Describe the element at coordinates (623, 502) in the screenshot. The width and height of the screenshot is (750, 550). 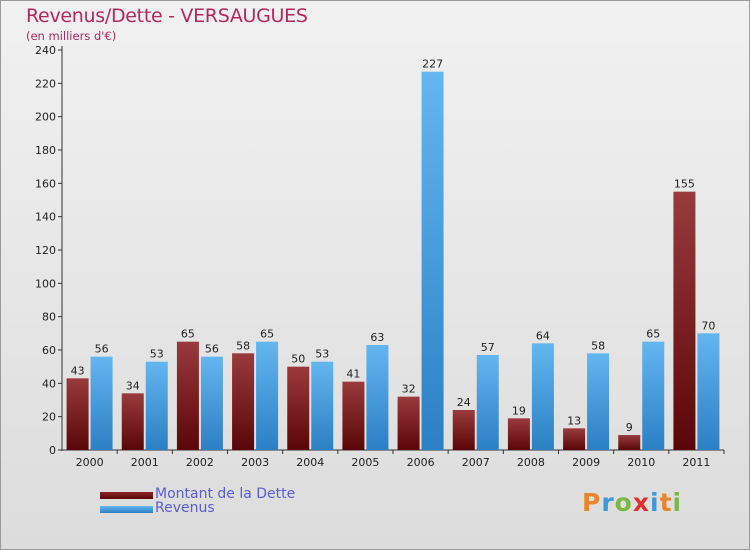
I see `logo-letter: o` at that location.